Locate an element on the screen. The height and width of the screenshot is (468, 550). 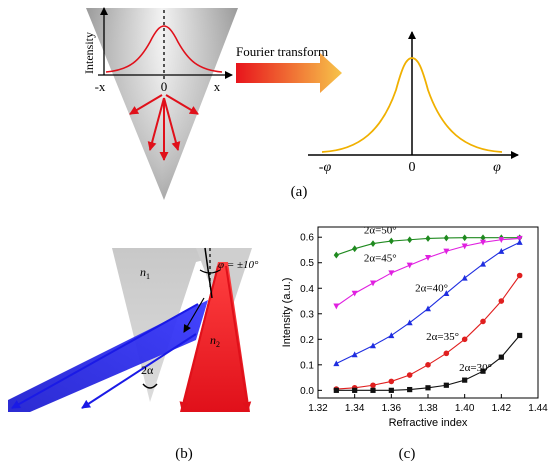
x-axis-label: Refractive index is located at coordinates (428, 423).